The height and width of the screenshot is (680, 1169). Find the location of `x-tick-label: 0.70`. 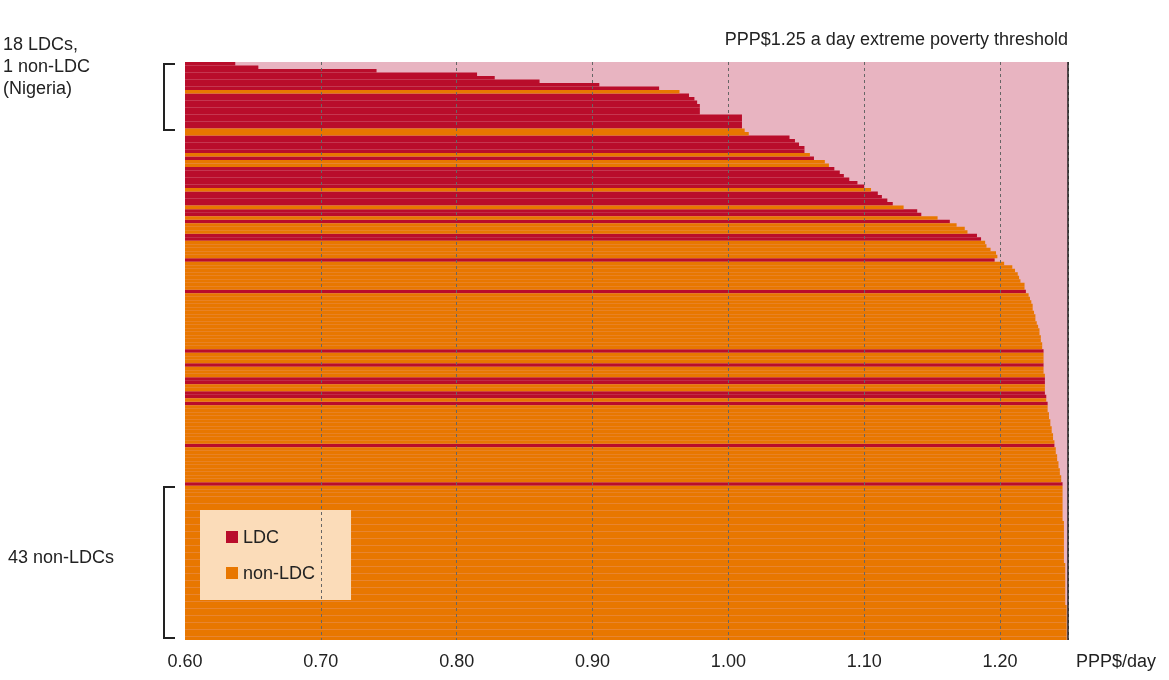

x-tick-label: 0.70 is located at coordinates (321, 661).